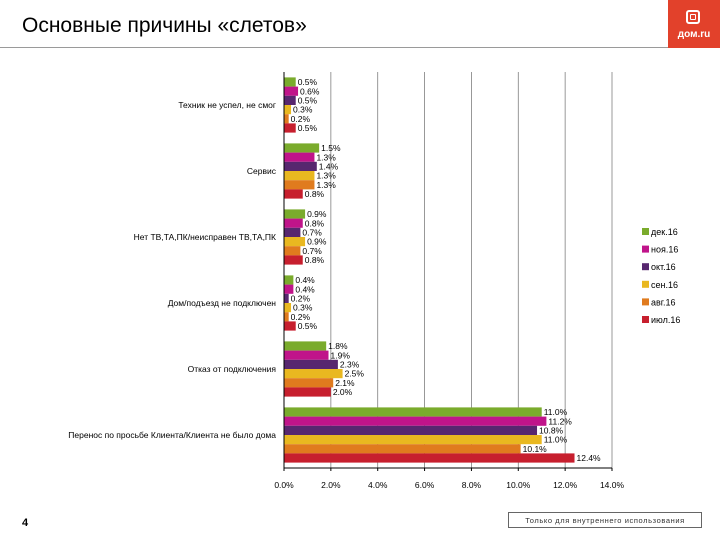 This screenshot has width=720, height=540. I want to click on data-label: 0.6%, so click(310, 91).